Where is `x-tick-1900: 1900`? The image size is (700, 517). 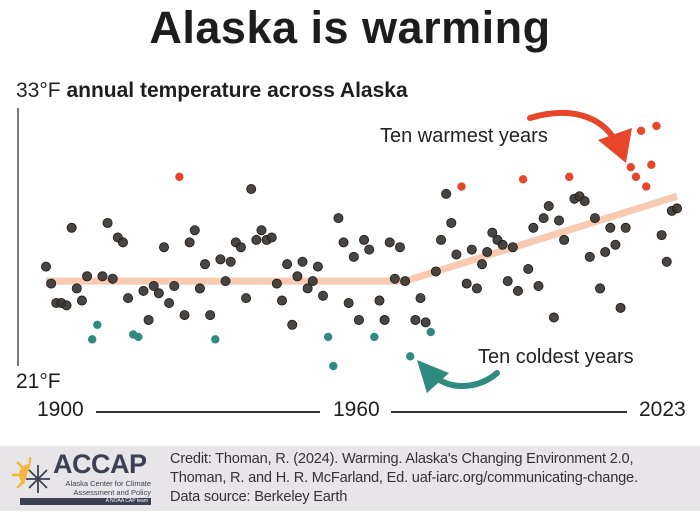 x-tick-1900: 1900 is located at coordinates (60, 409).